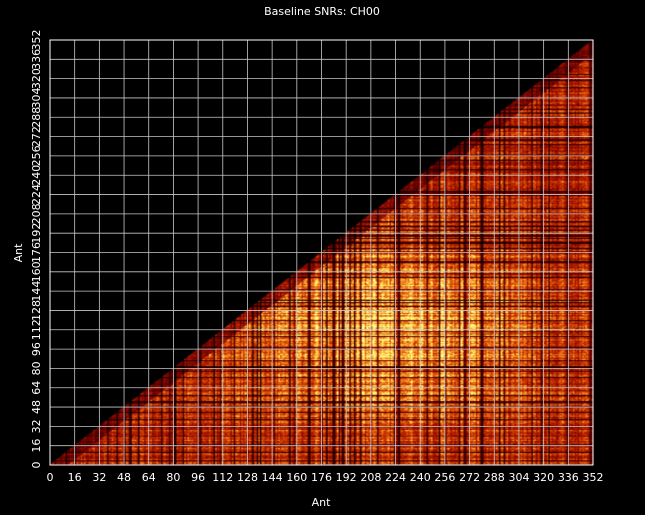 This screenshot has width=645, height=515. What do you see at coordinates (36, 329) in the screenshot?
I see `y-tick-label: 112` at bounding box center [36, 329].